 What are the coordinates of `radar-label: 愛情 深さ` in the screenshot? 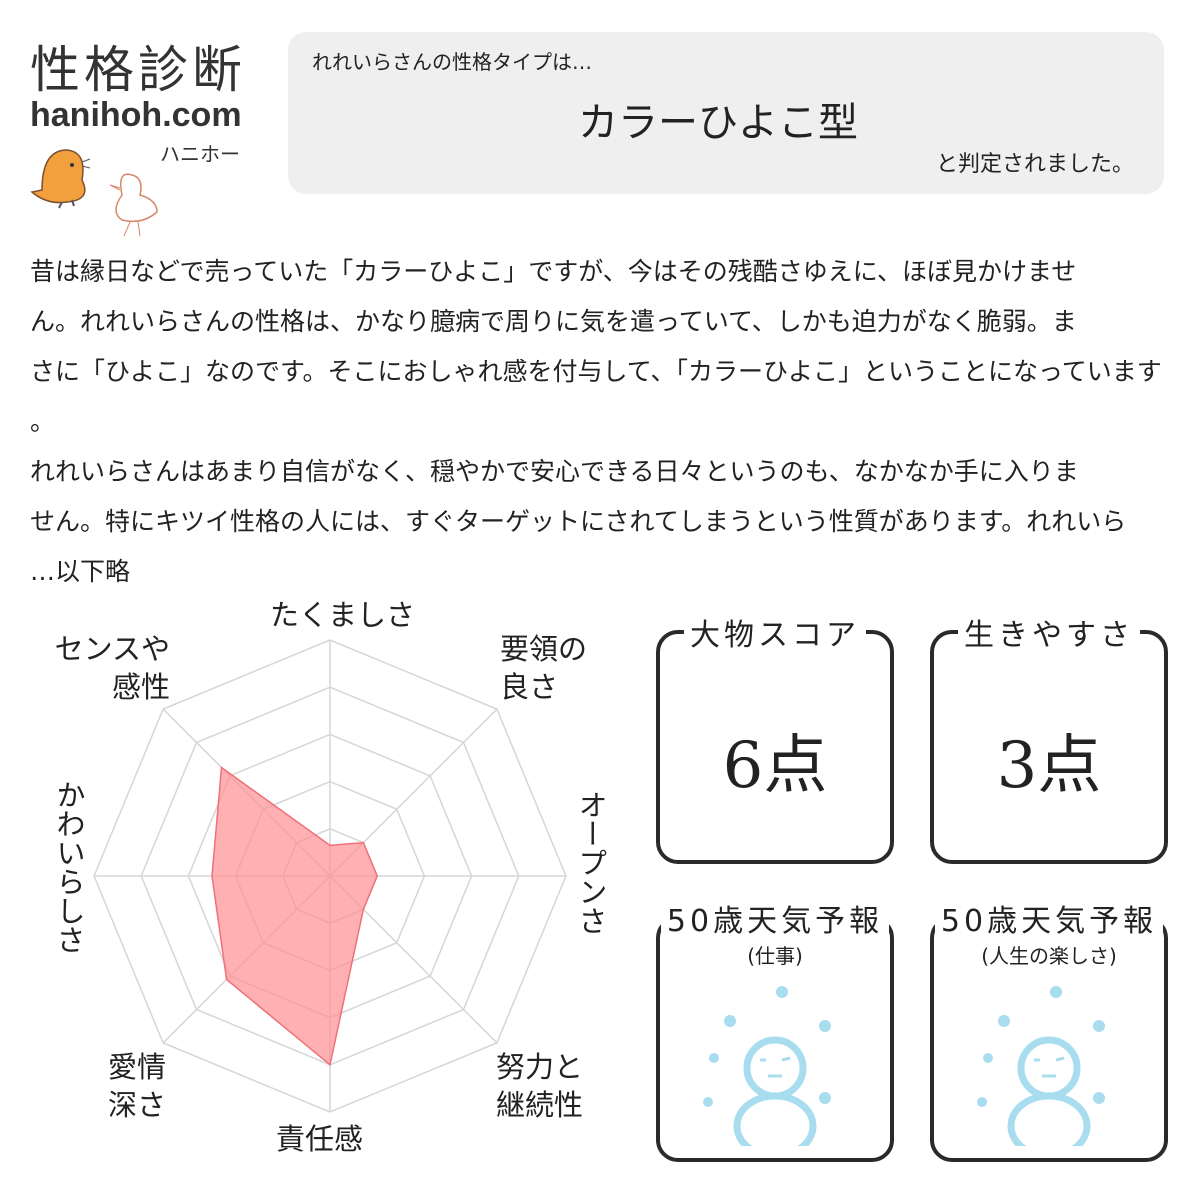 It's located at (136, 1086).